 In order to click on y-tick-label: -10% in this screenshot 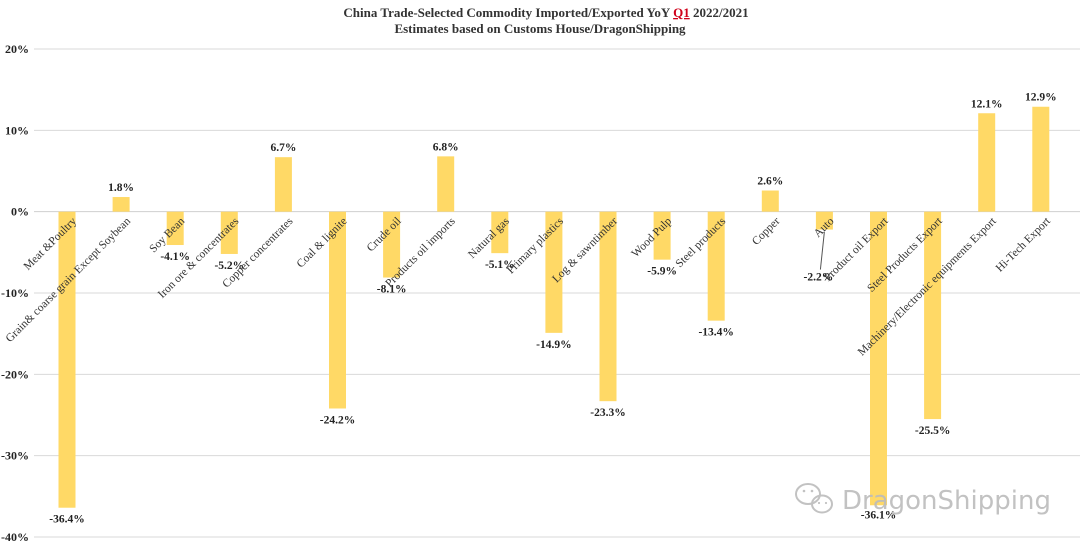, I will do `click(15, 293)`.